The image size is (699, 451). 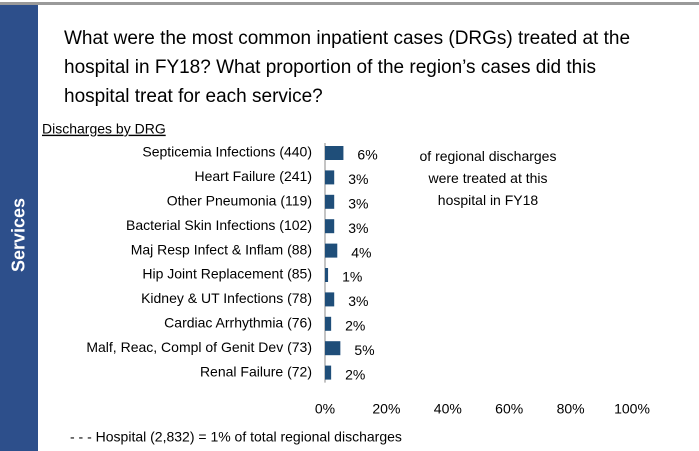 What do you see at coordinates (364, 350) in the screenshot?
I see `value-label: 5%` at bounding box center [364, 350].